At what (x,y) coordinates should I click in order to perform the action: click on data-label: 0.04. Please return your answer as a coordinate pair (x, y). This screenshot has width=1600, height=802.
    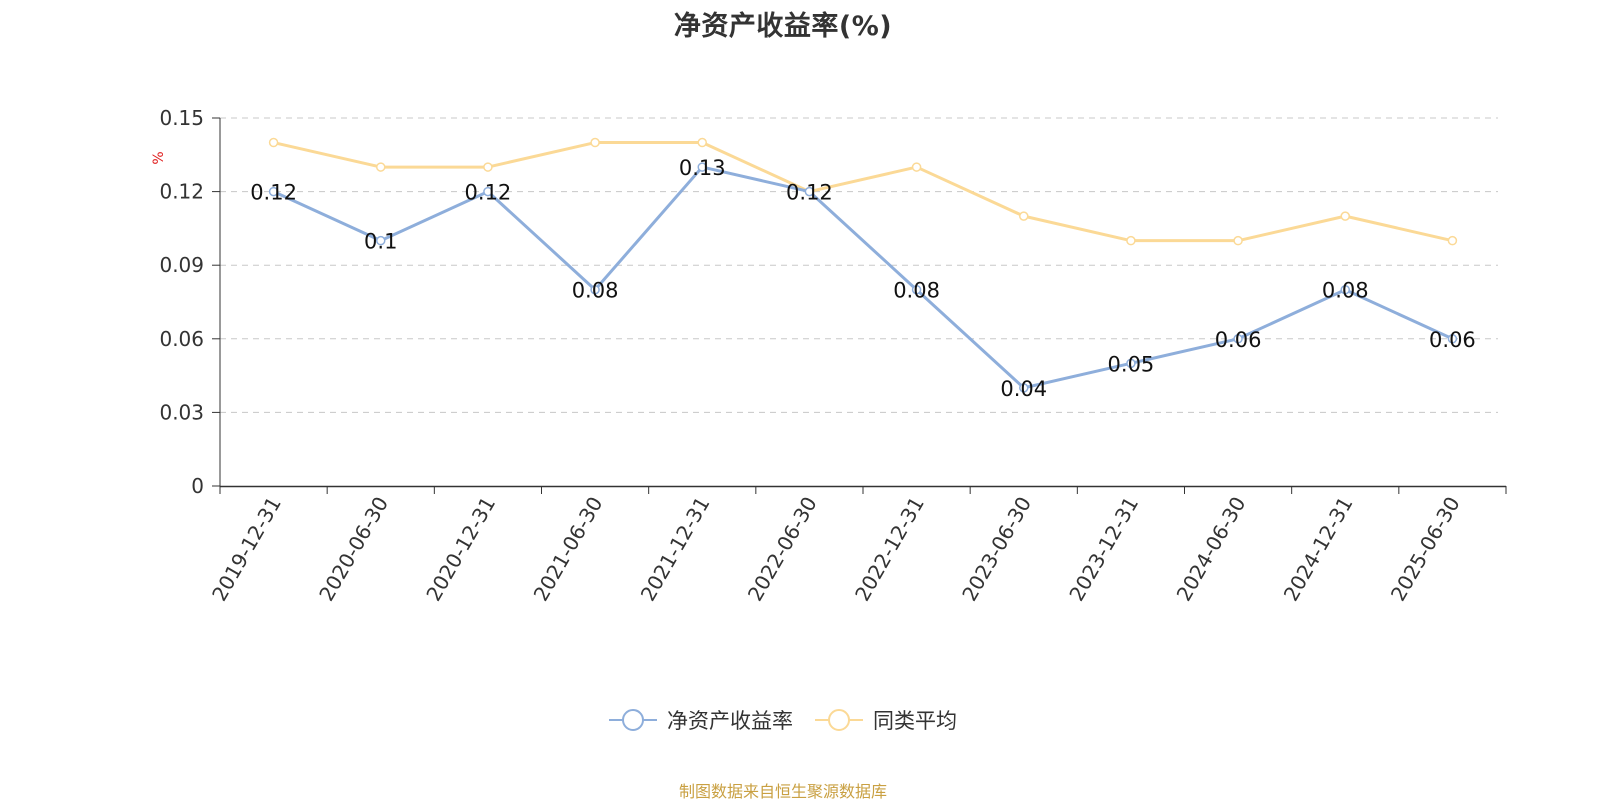
    Looking at the image, I should click on (1023, 389).